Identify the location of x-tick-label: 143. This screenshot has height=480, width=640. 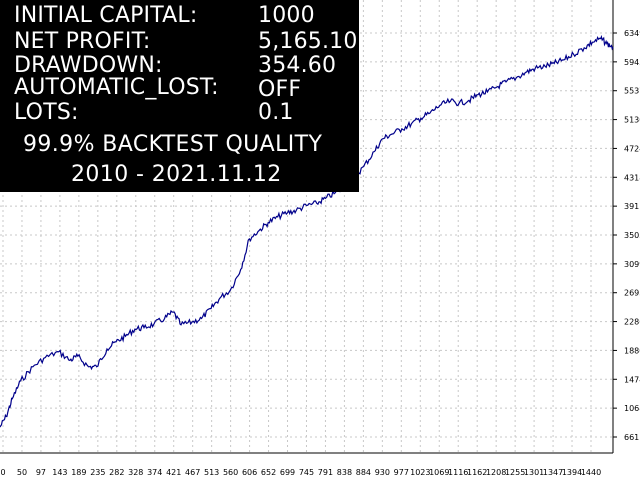
(59, 472).